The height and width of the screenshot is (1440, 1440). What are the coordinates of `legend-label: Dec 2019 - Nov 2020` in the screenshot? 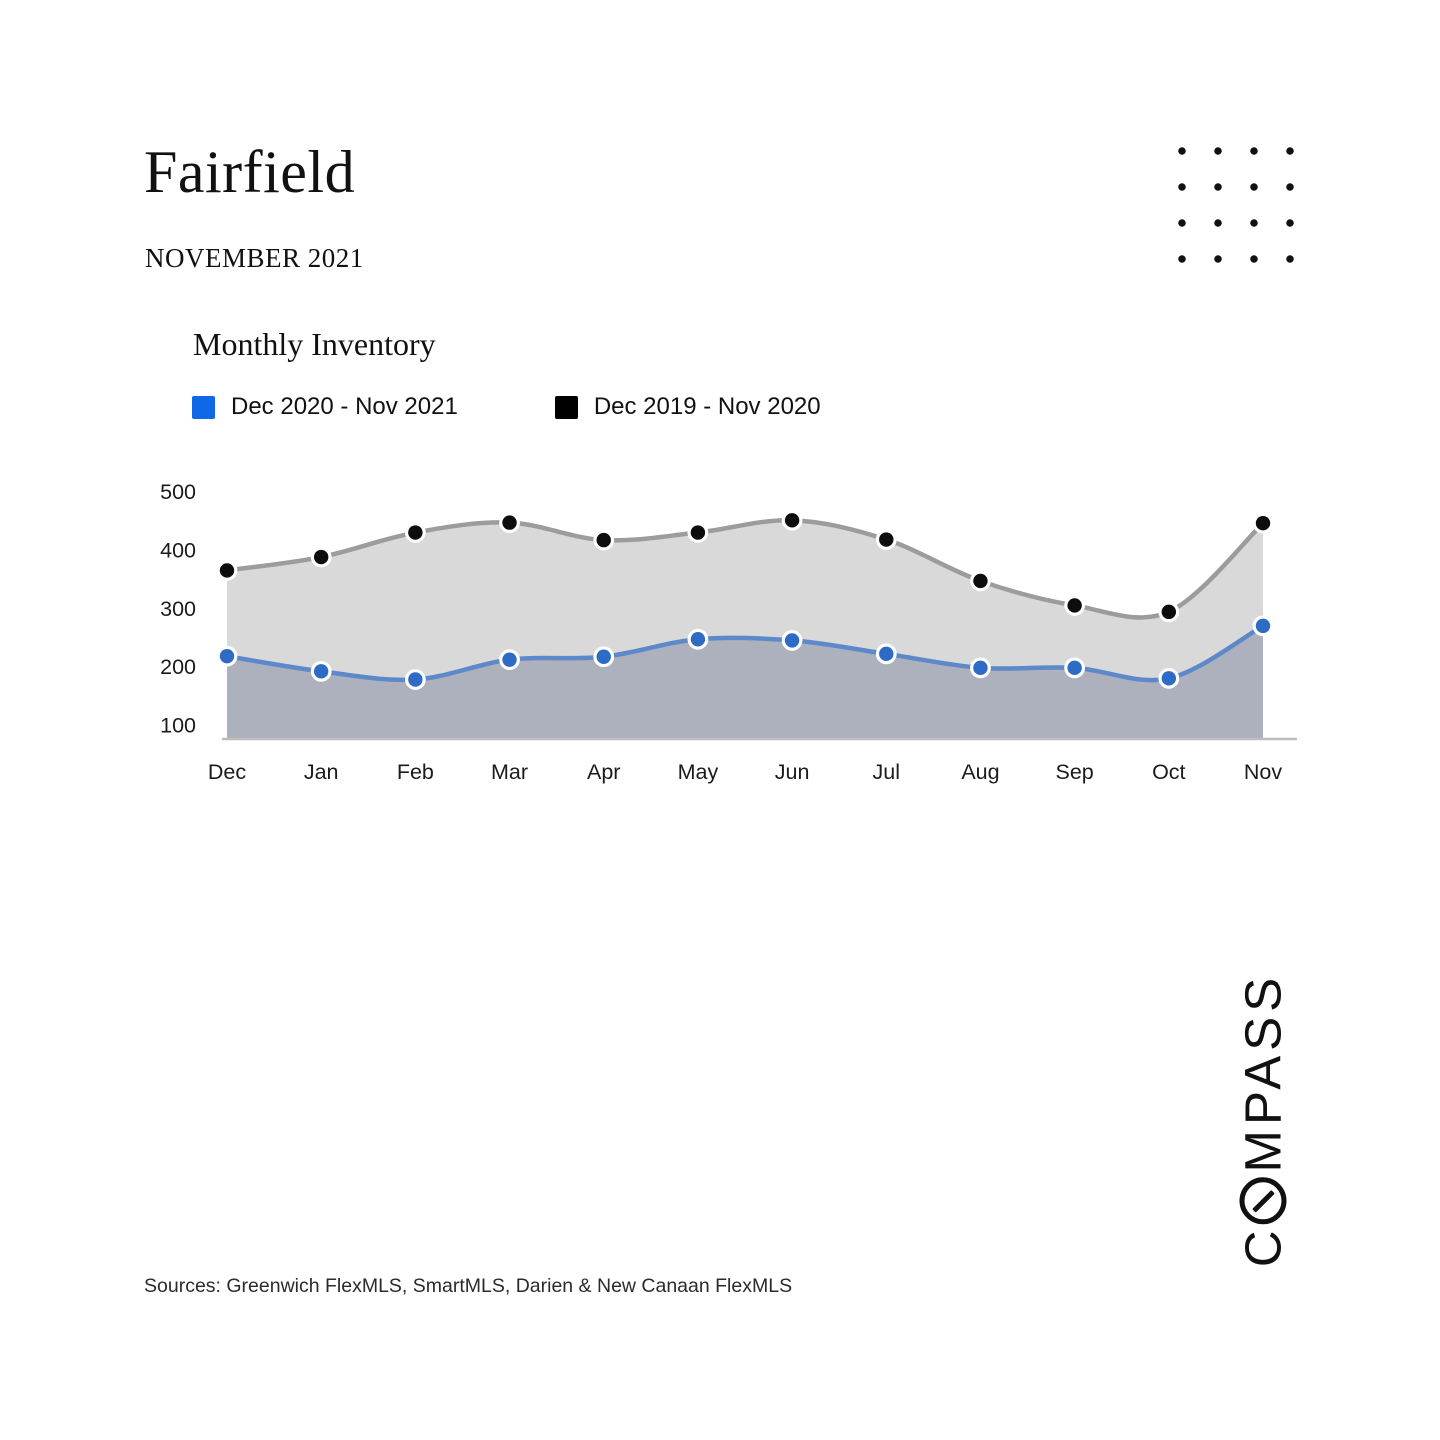 It's located at (707, 406).